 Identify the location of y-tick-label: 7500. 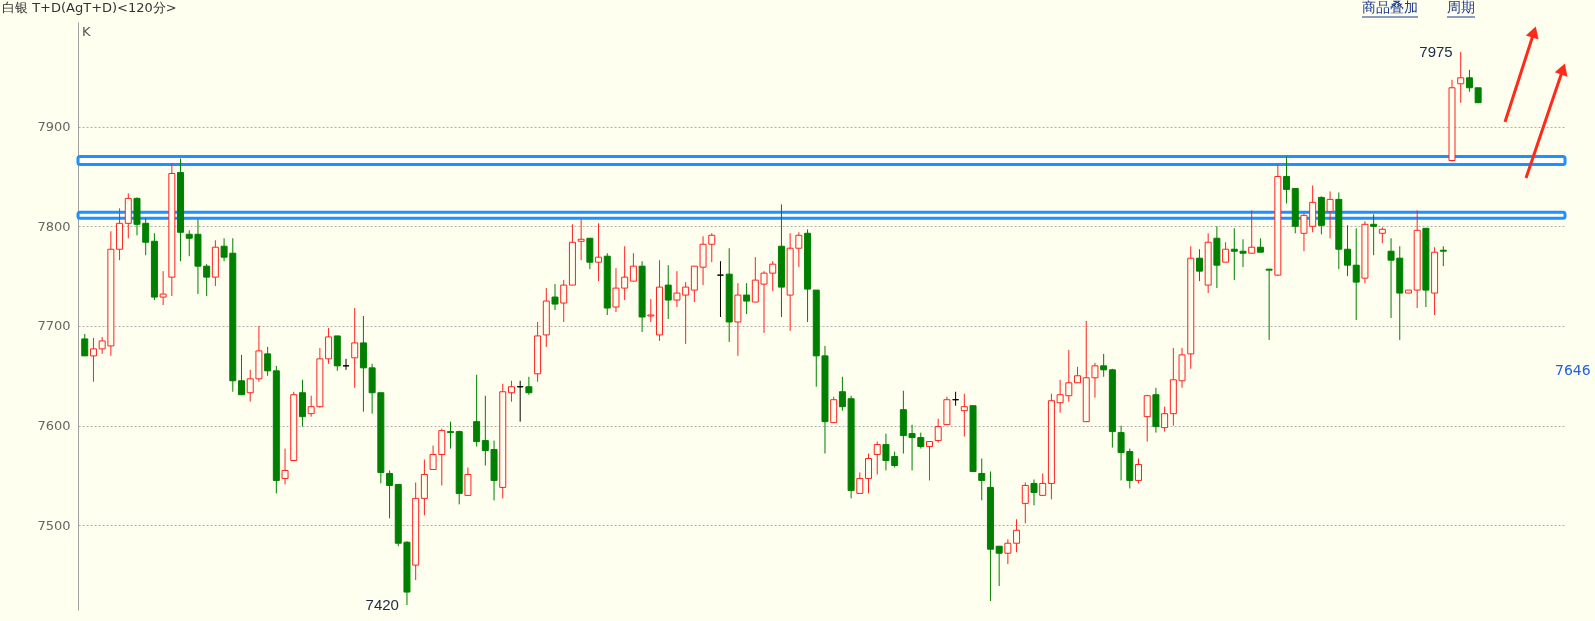
(54, 525).